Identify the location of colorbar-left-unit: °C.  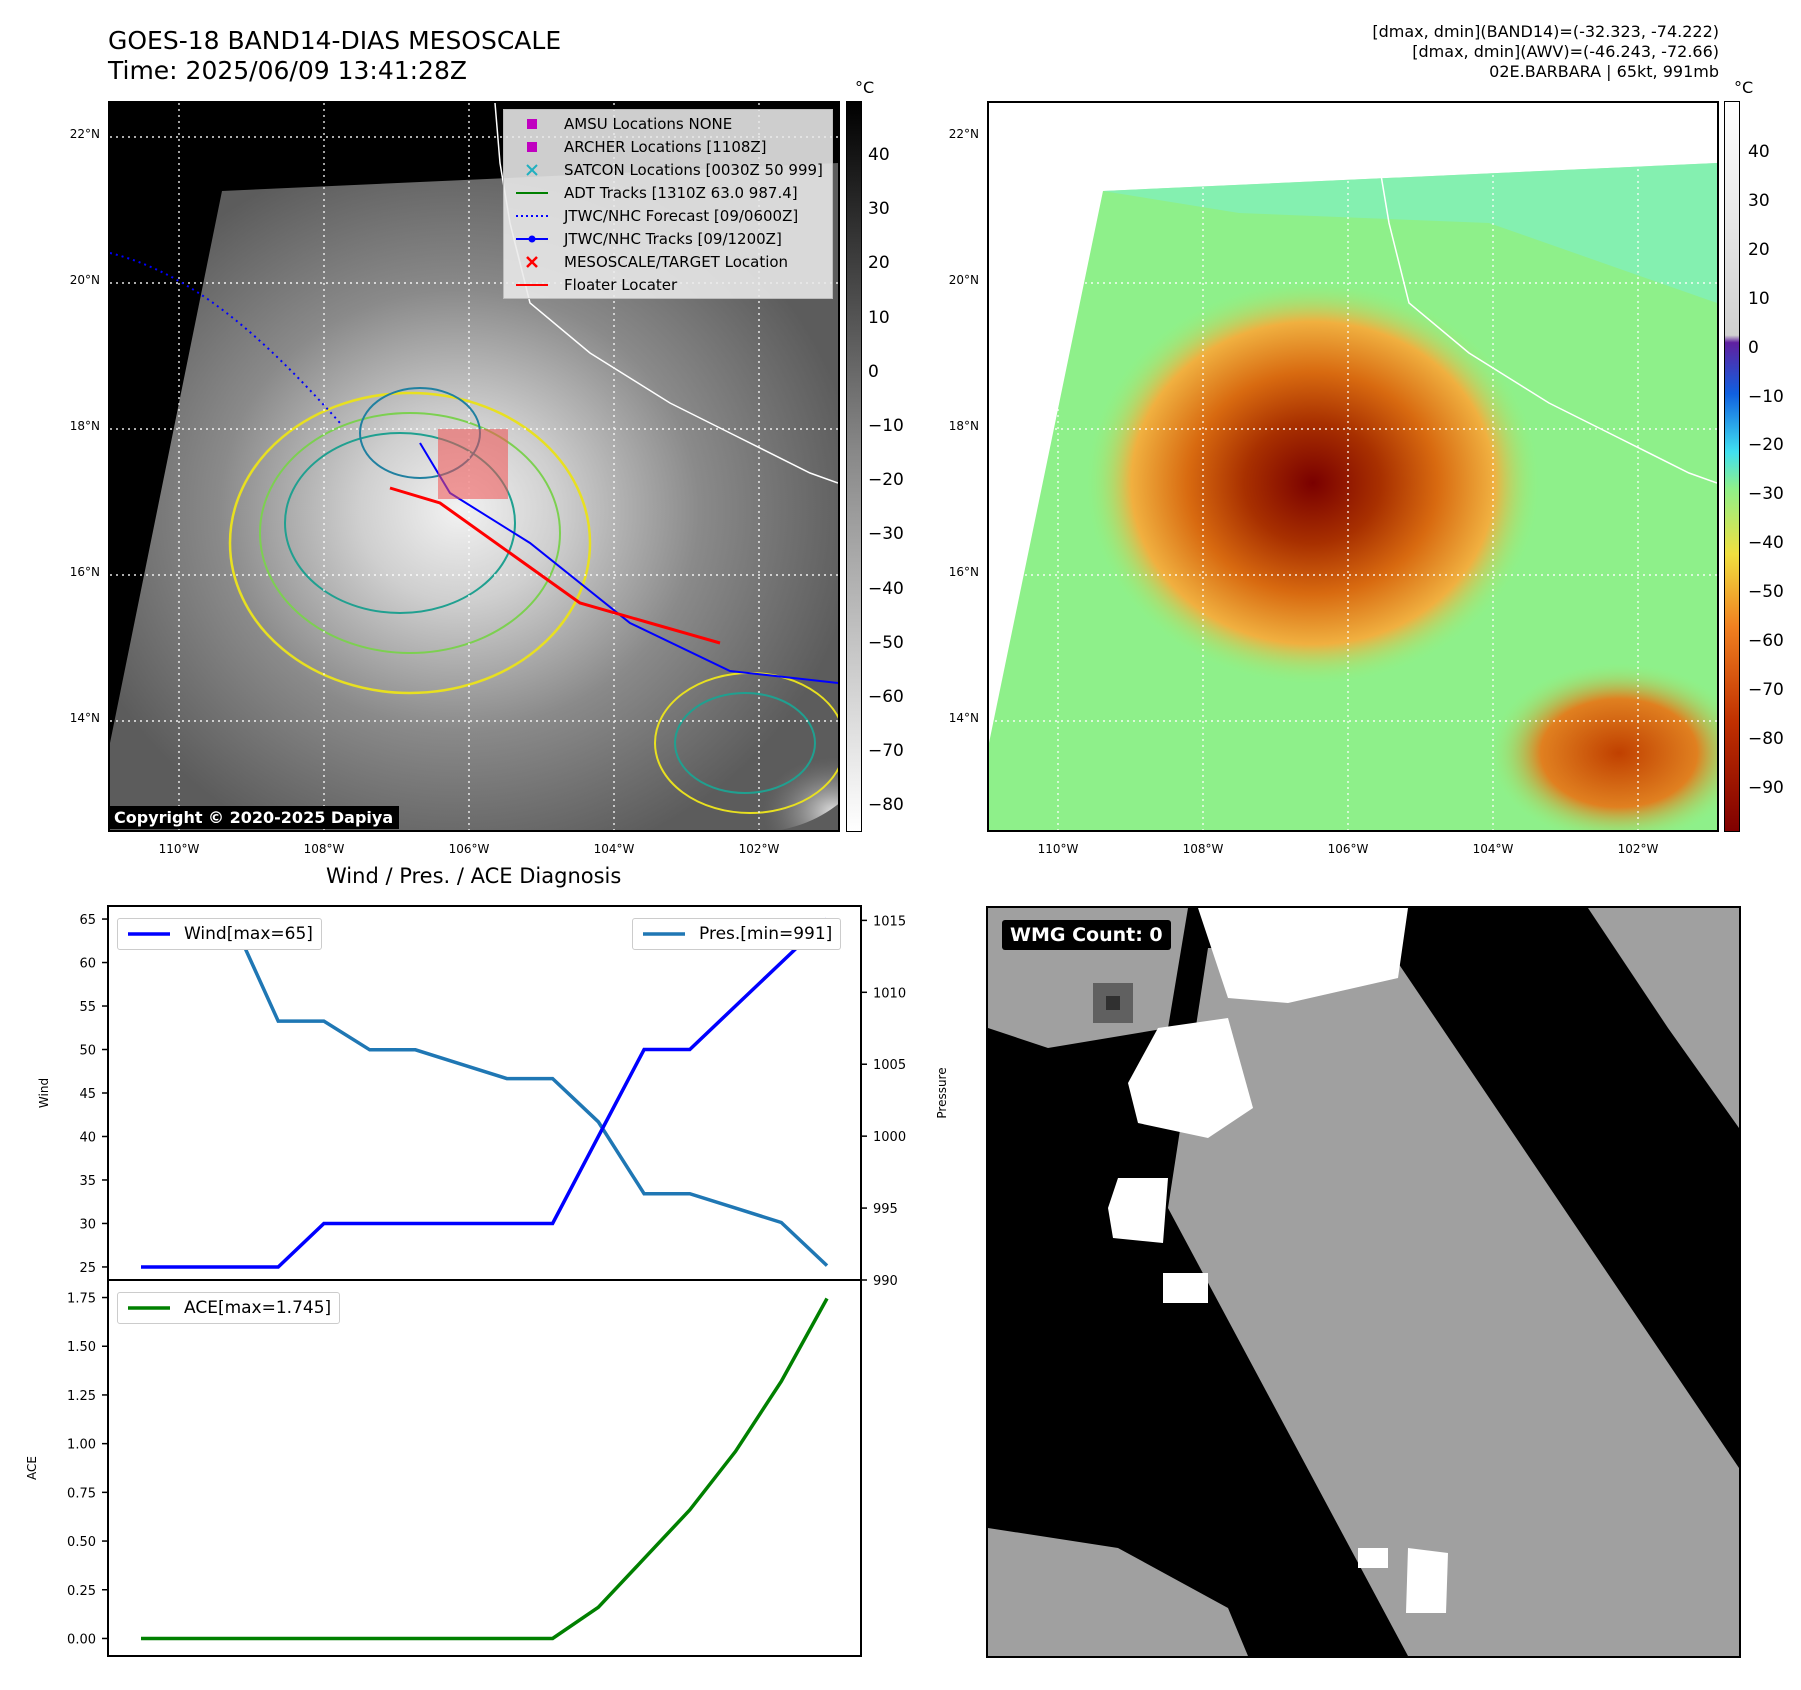
(865, 87).